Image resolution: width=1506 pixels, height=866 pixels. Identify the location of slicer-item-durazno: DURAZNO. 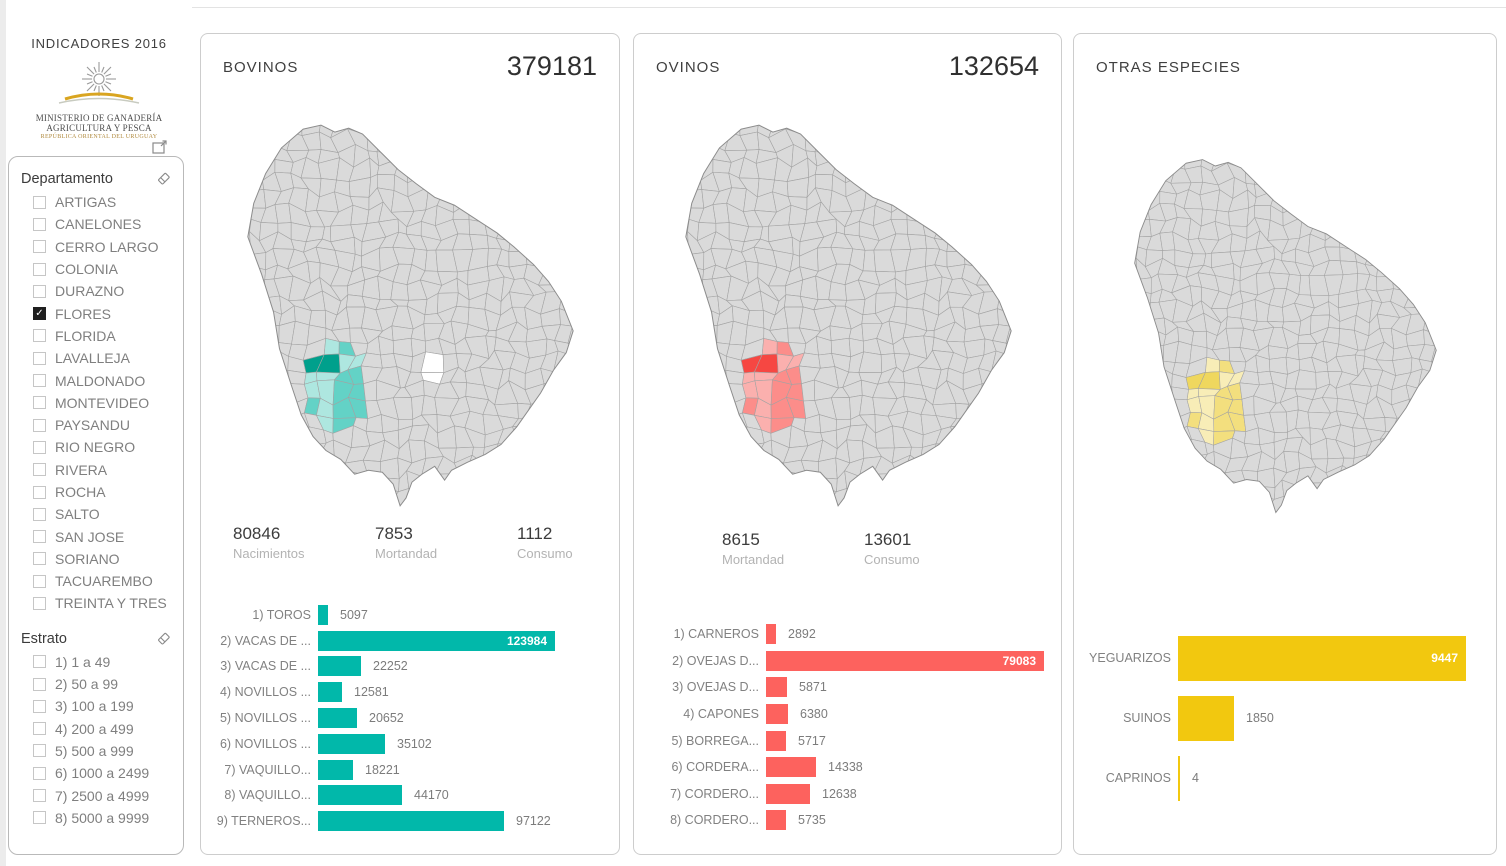
(97, 291).